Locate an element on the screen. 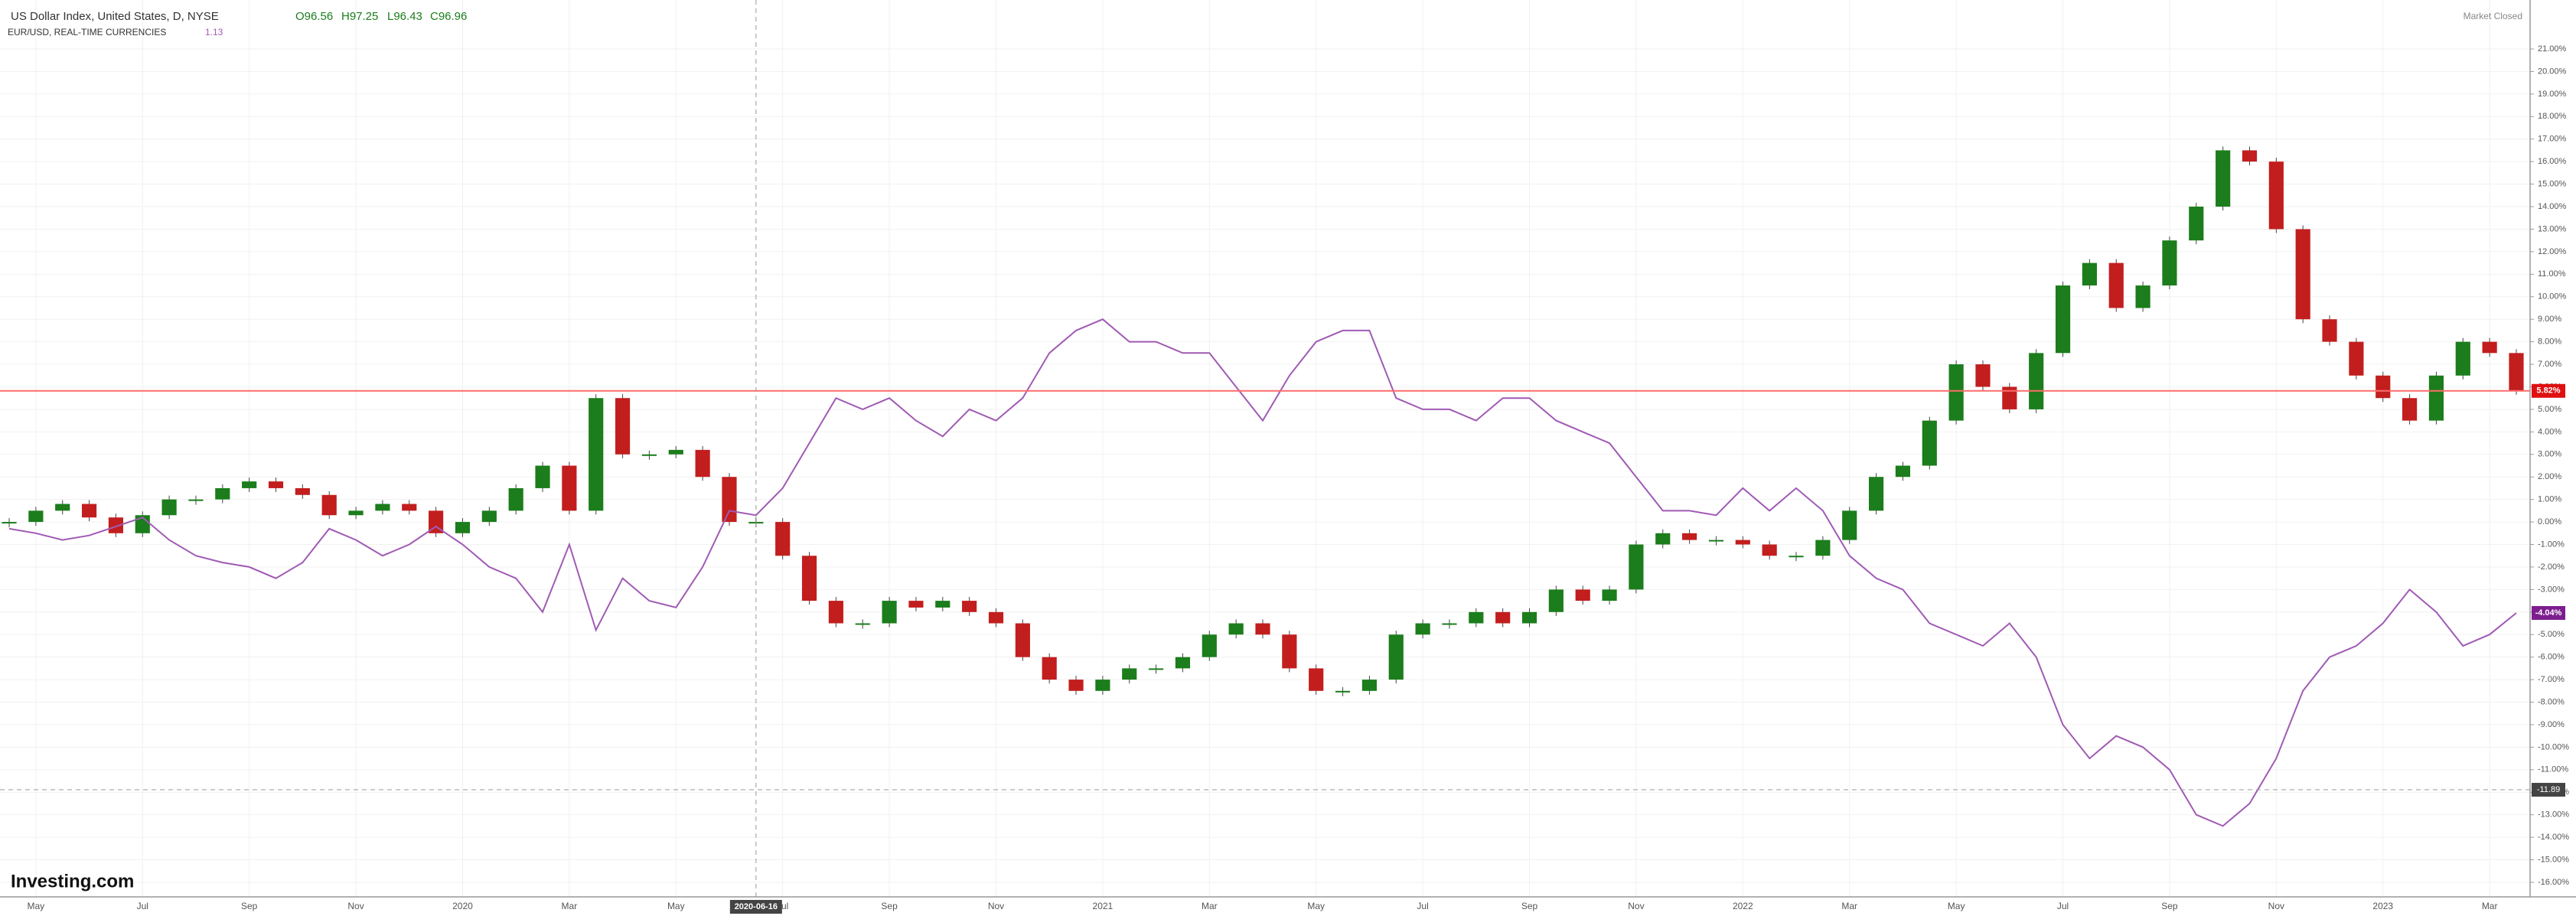 This screenshot has width=2576, height=916. y-tick-label: 14.00% is located at coordinates (2552, 206).